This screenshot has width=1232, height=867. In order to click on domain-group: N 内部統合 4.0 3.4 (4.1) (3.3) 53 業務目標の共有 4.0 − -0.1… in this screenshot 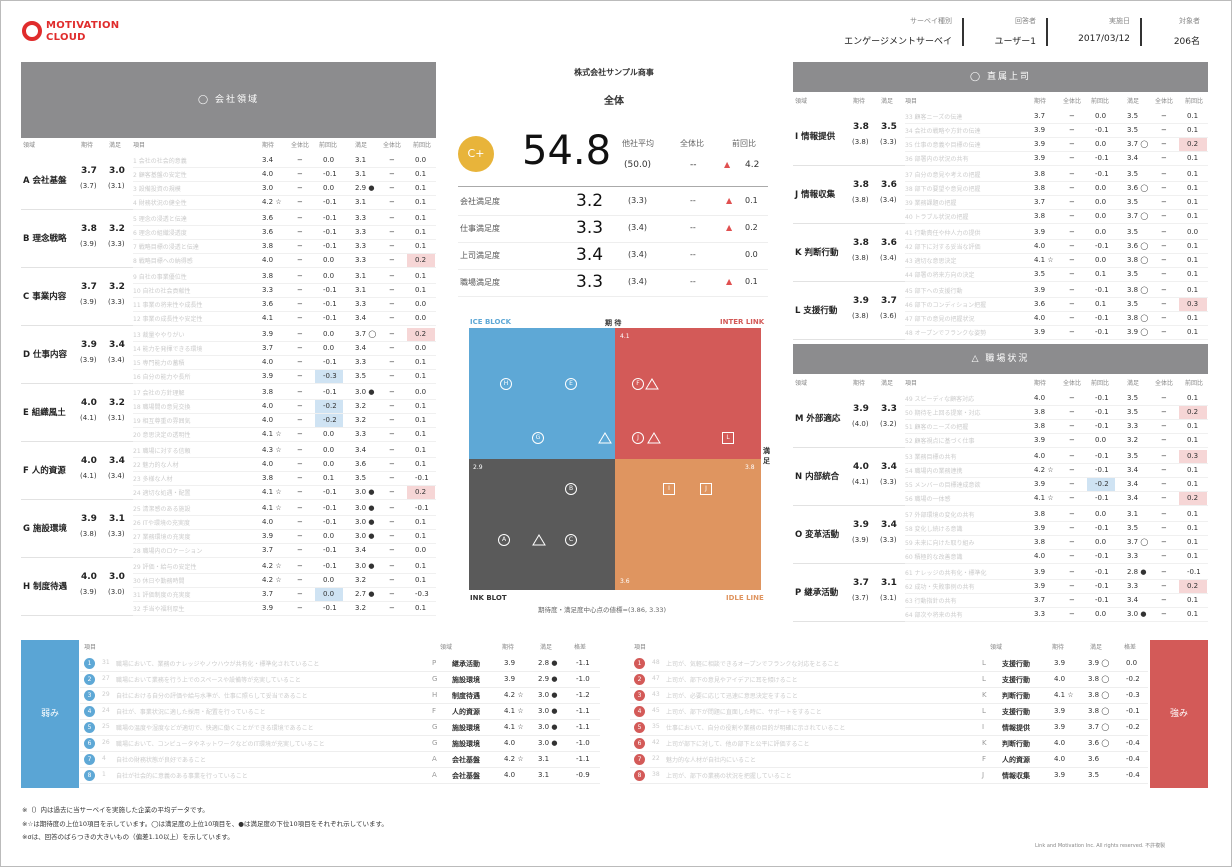, I will do `click(1000, 477)`.